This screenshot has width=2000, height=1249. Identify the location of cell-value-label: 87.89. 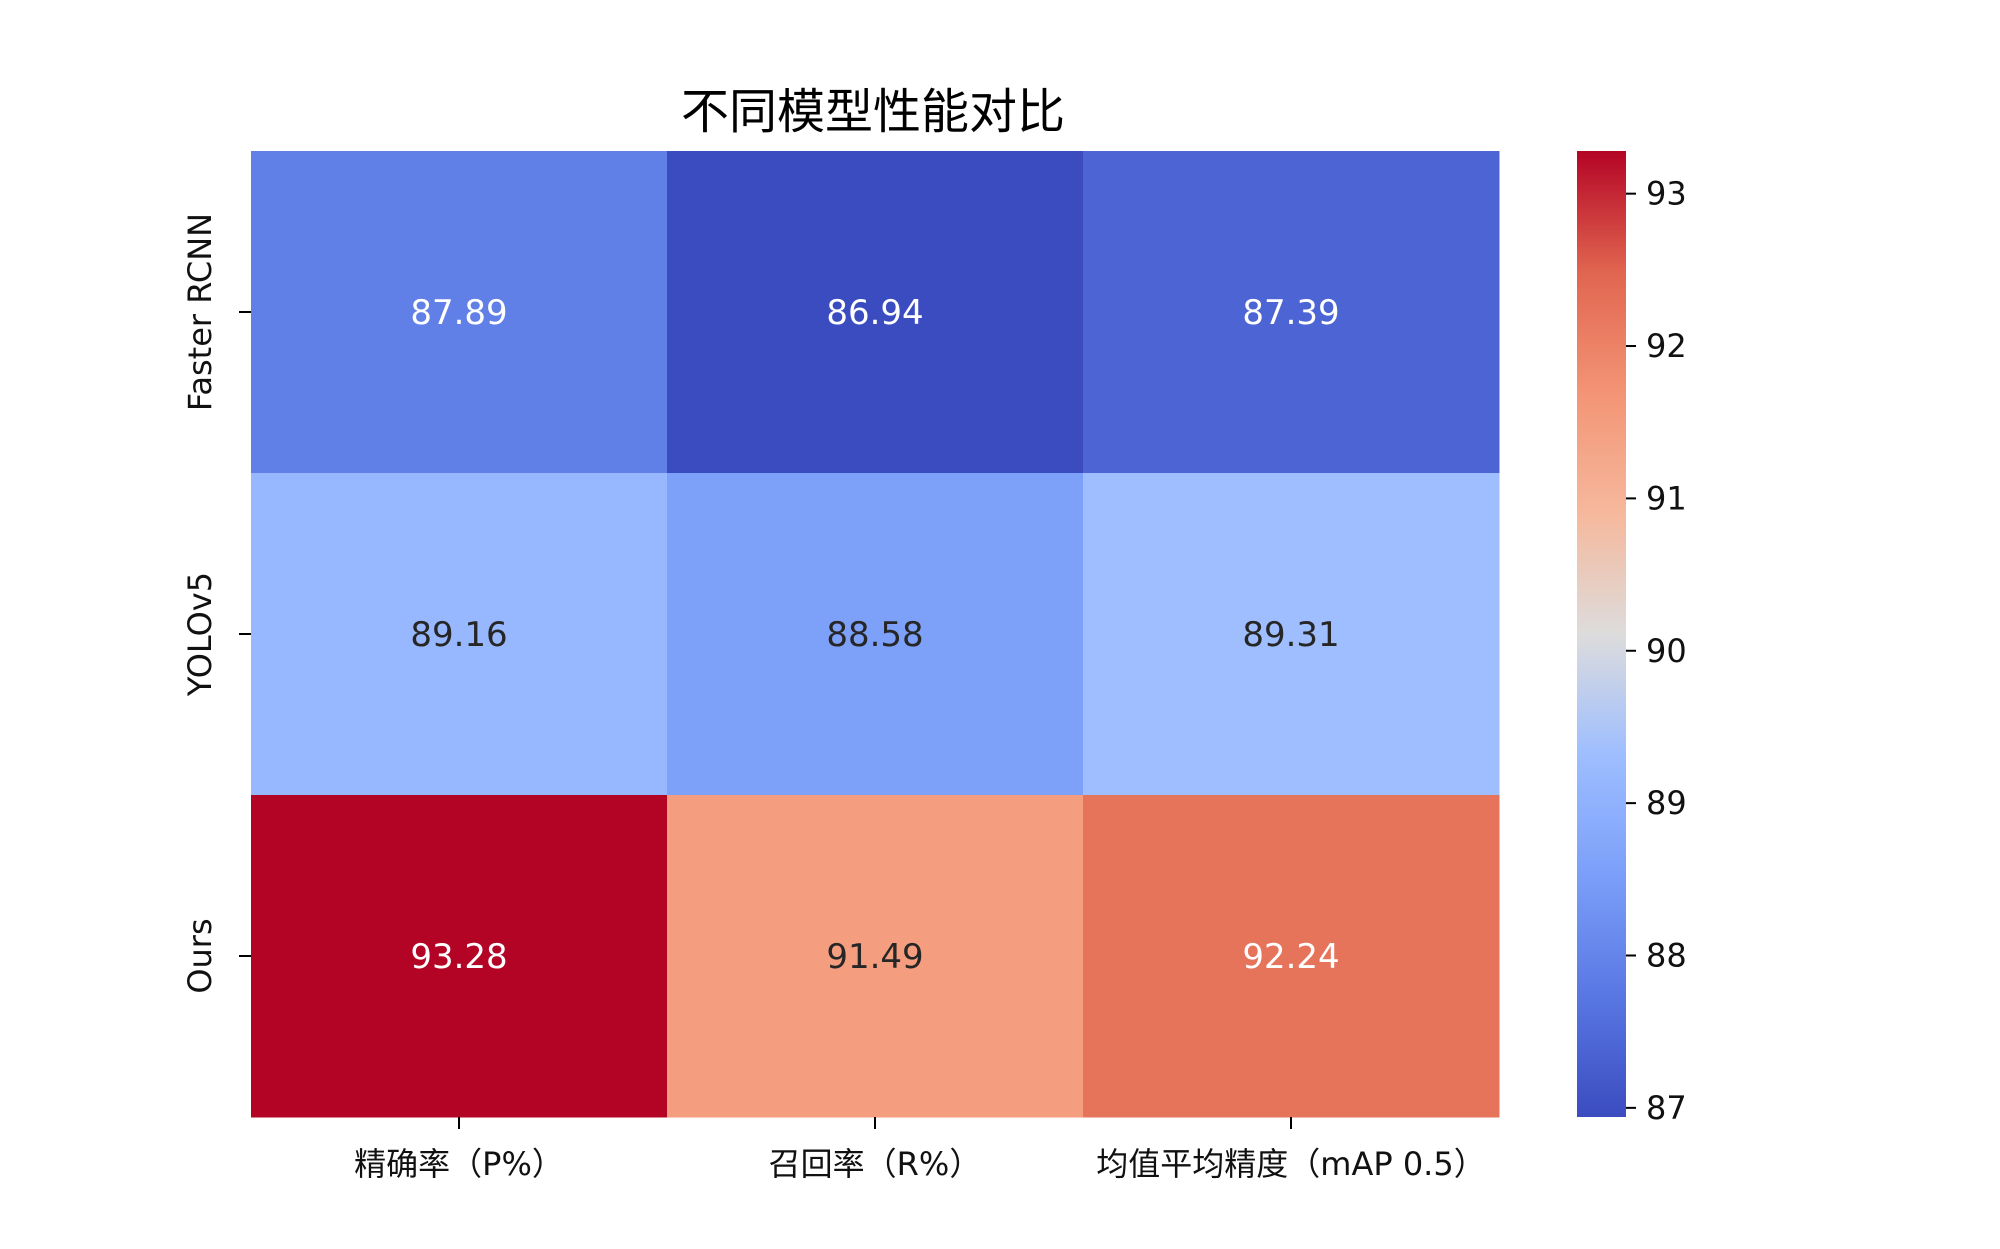
(458, 313).